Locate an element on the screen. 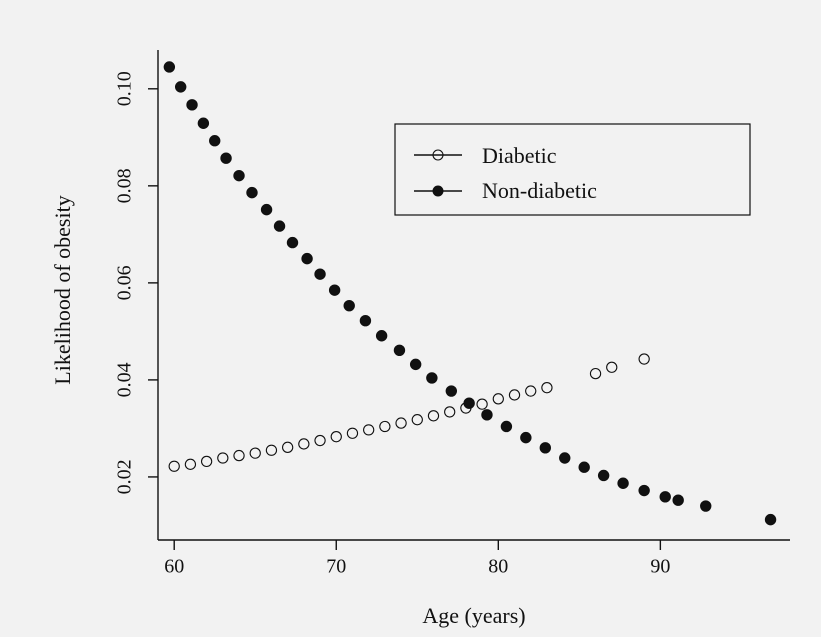 Image resolution: width=821 pixels, height=637 pixels. legend-non-diabetic-label: Non-diabetic is located at coordinates (539, 190).